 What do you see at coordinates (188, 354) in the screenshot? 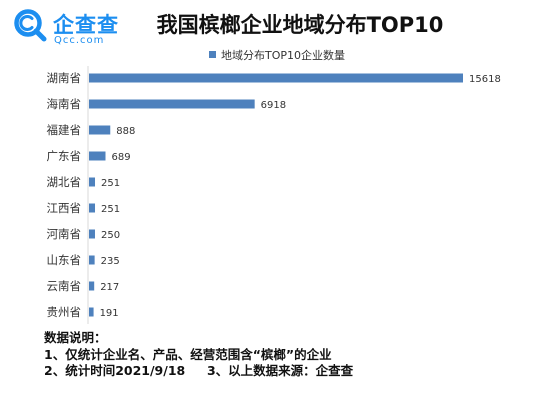
I see `notes-line-1: 1、仅统计企业名、产品、经营范围含“槟榔”的企业` at bounding box center [188, 354].